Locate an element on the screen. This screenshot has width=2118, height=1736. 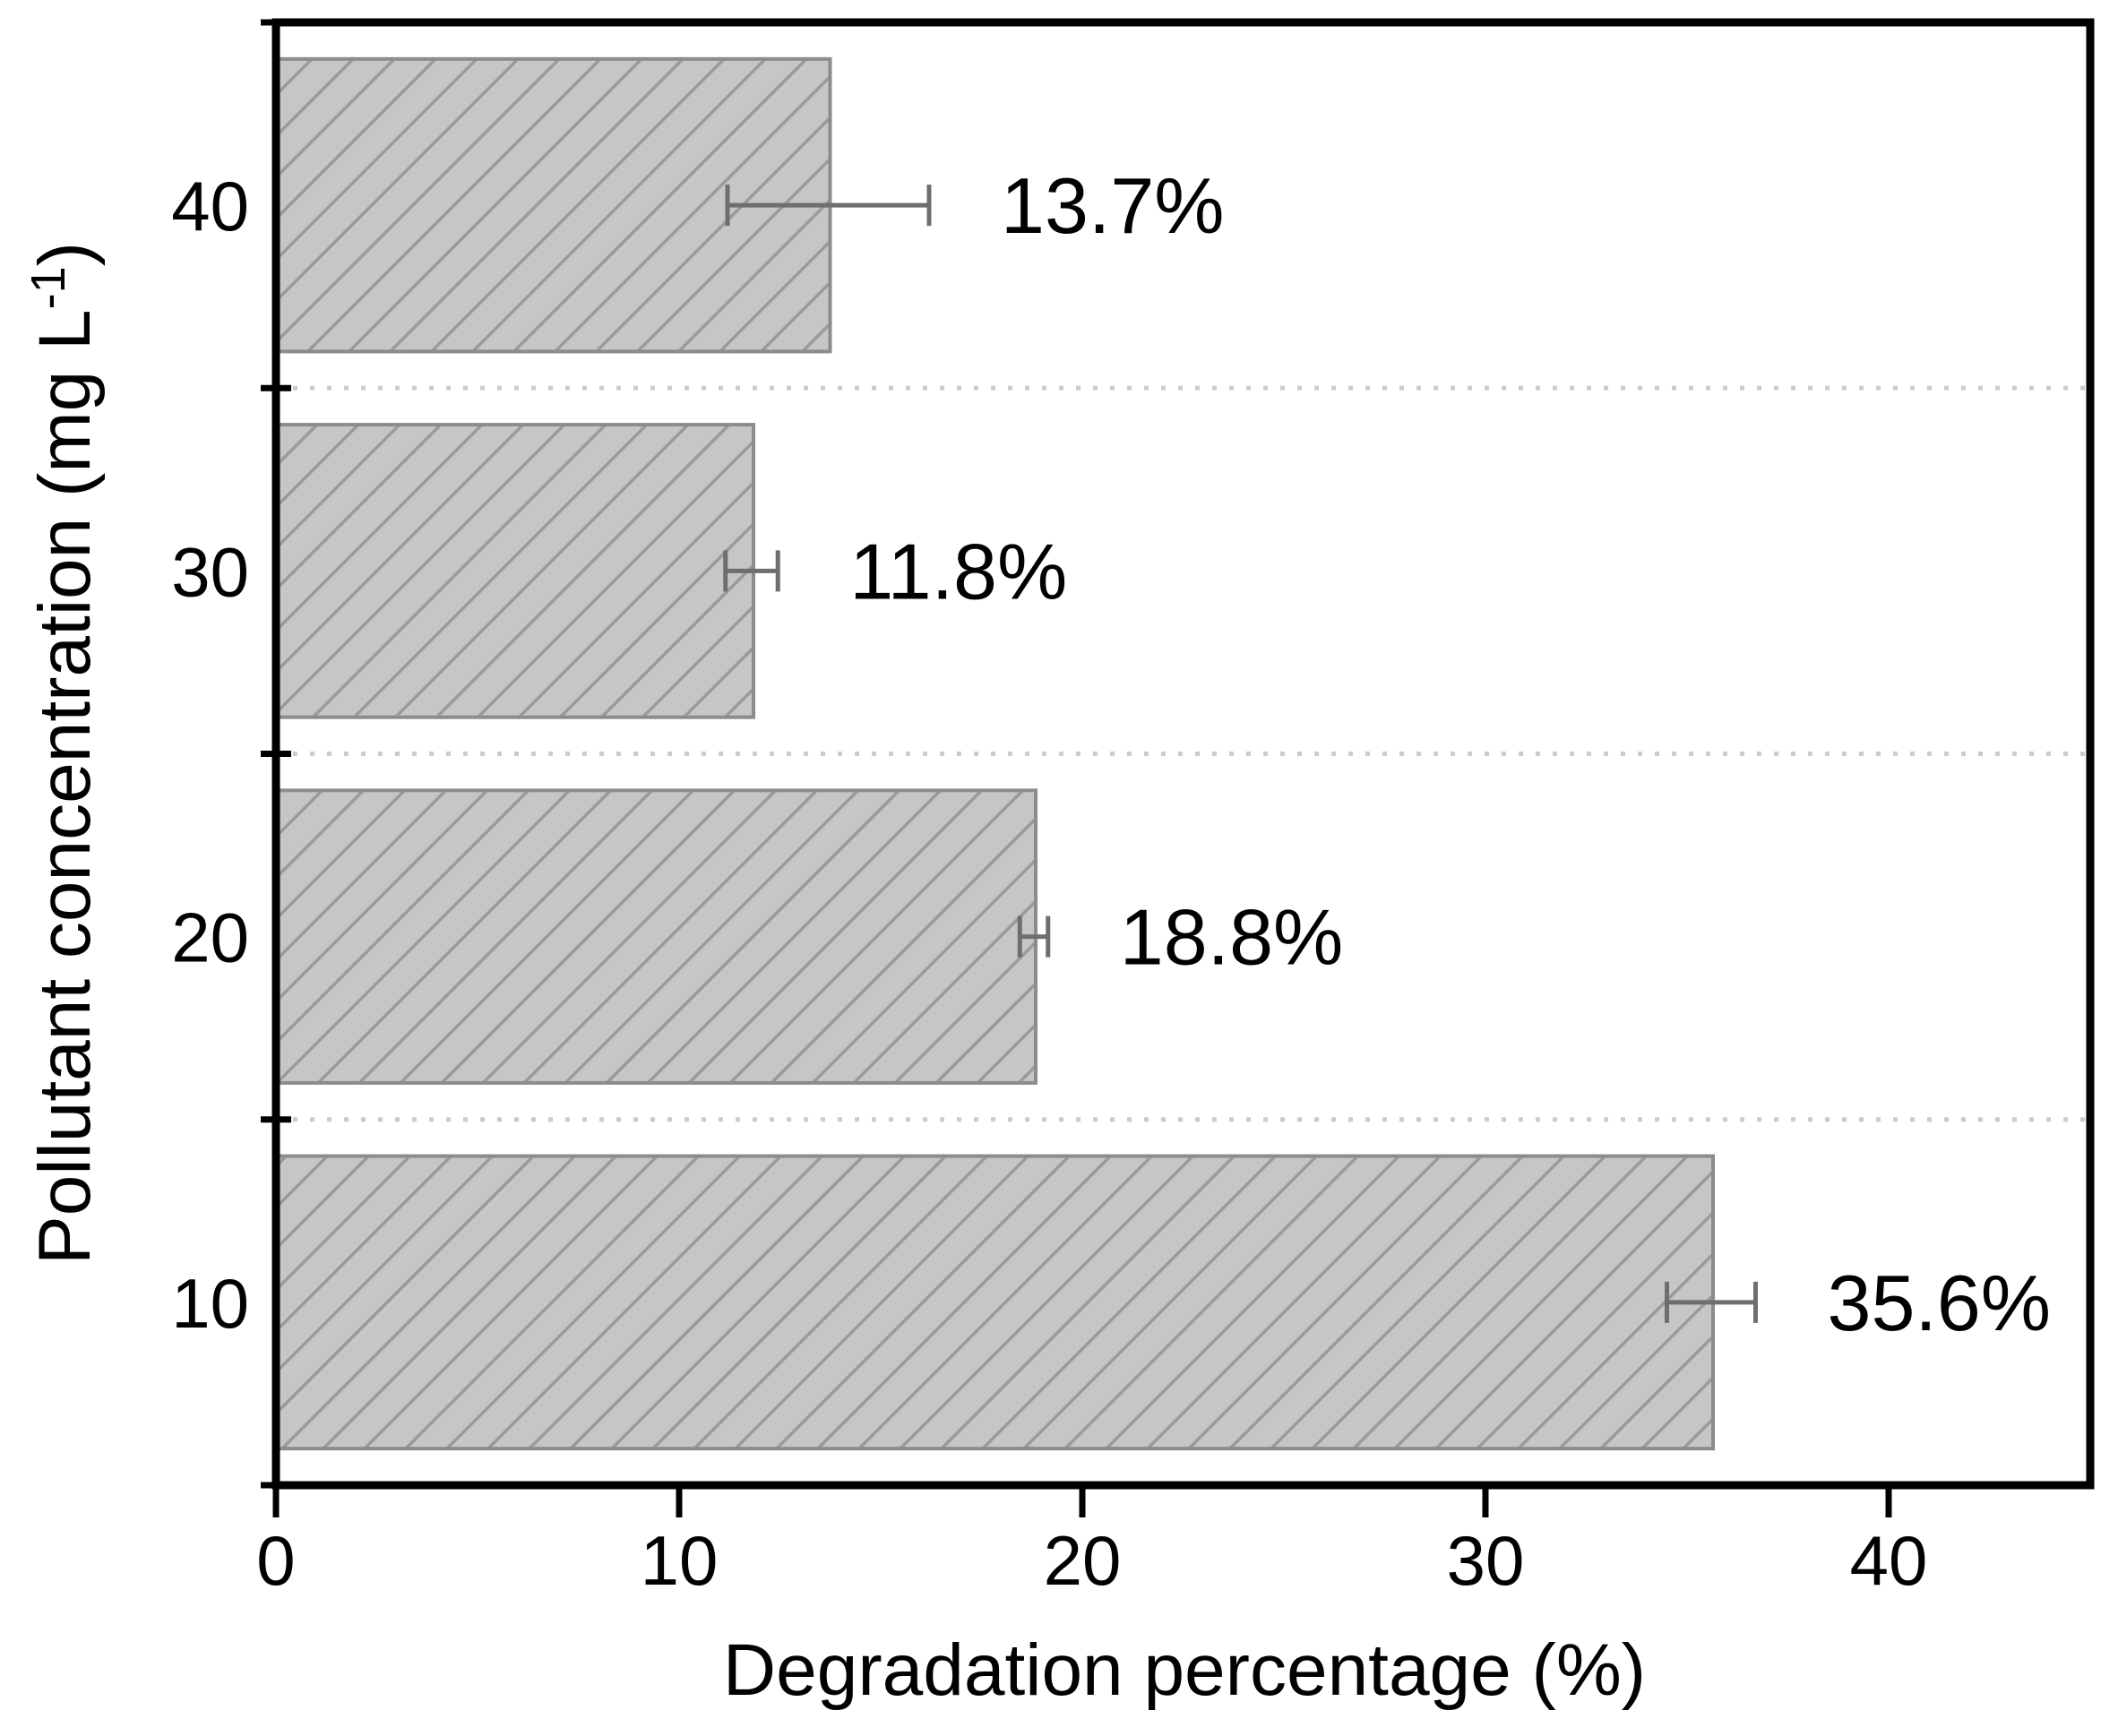
x-tick-label: 20 is located at coordinates (1083, 1560).